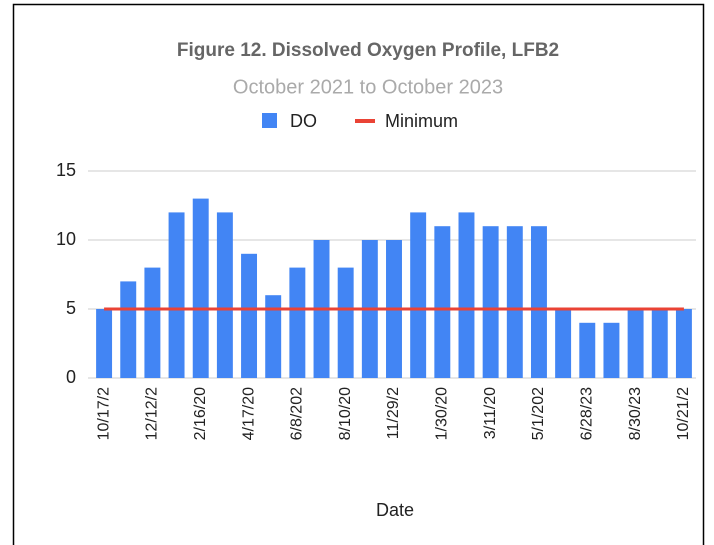 The height and width of the screenshot is (545, 714). What do you see at coordinates (635, 413) in the screenshot?
I see `x-tick-label: 8/30/23` at bounding box center [635, 413].